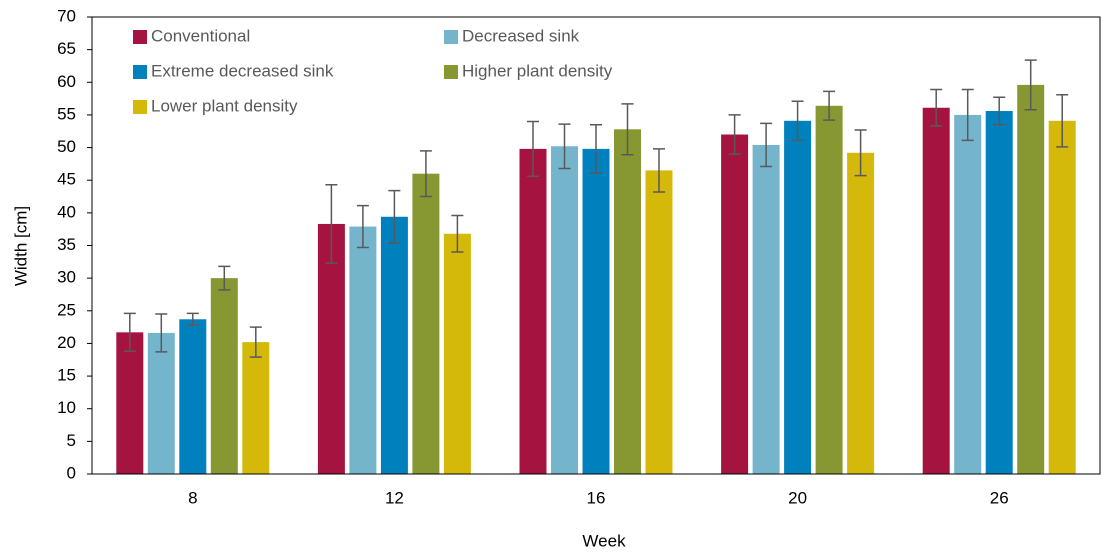  Describe the element at coordinates (66, 15) in the screenshot. I see `y-tick-label: 70` at that location.